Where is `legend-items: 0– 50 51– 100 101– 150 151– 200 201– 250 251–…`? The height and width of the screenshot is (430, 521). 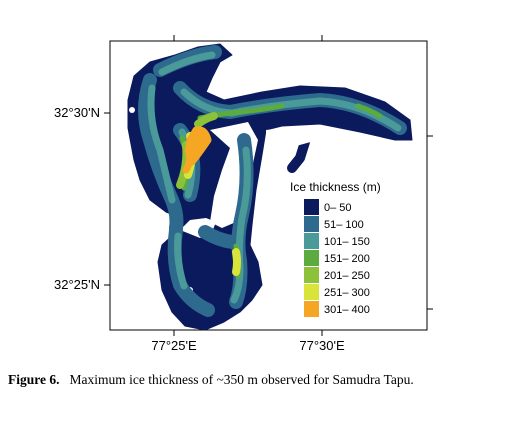 legend-items: 0– 50 51– 100 101– 150 151– 200 201– 250 251–… is located at coordinates (337, 258).